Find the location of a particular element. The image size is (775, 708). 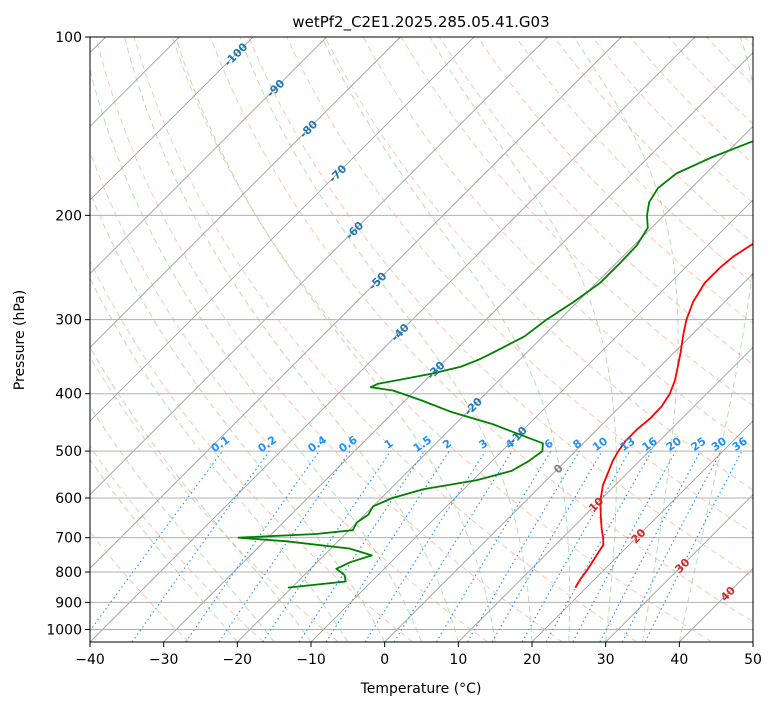

isotherm-label: -50 is located at coordinates (377, 280).